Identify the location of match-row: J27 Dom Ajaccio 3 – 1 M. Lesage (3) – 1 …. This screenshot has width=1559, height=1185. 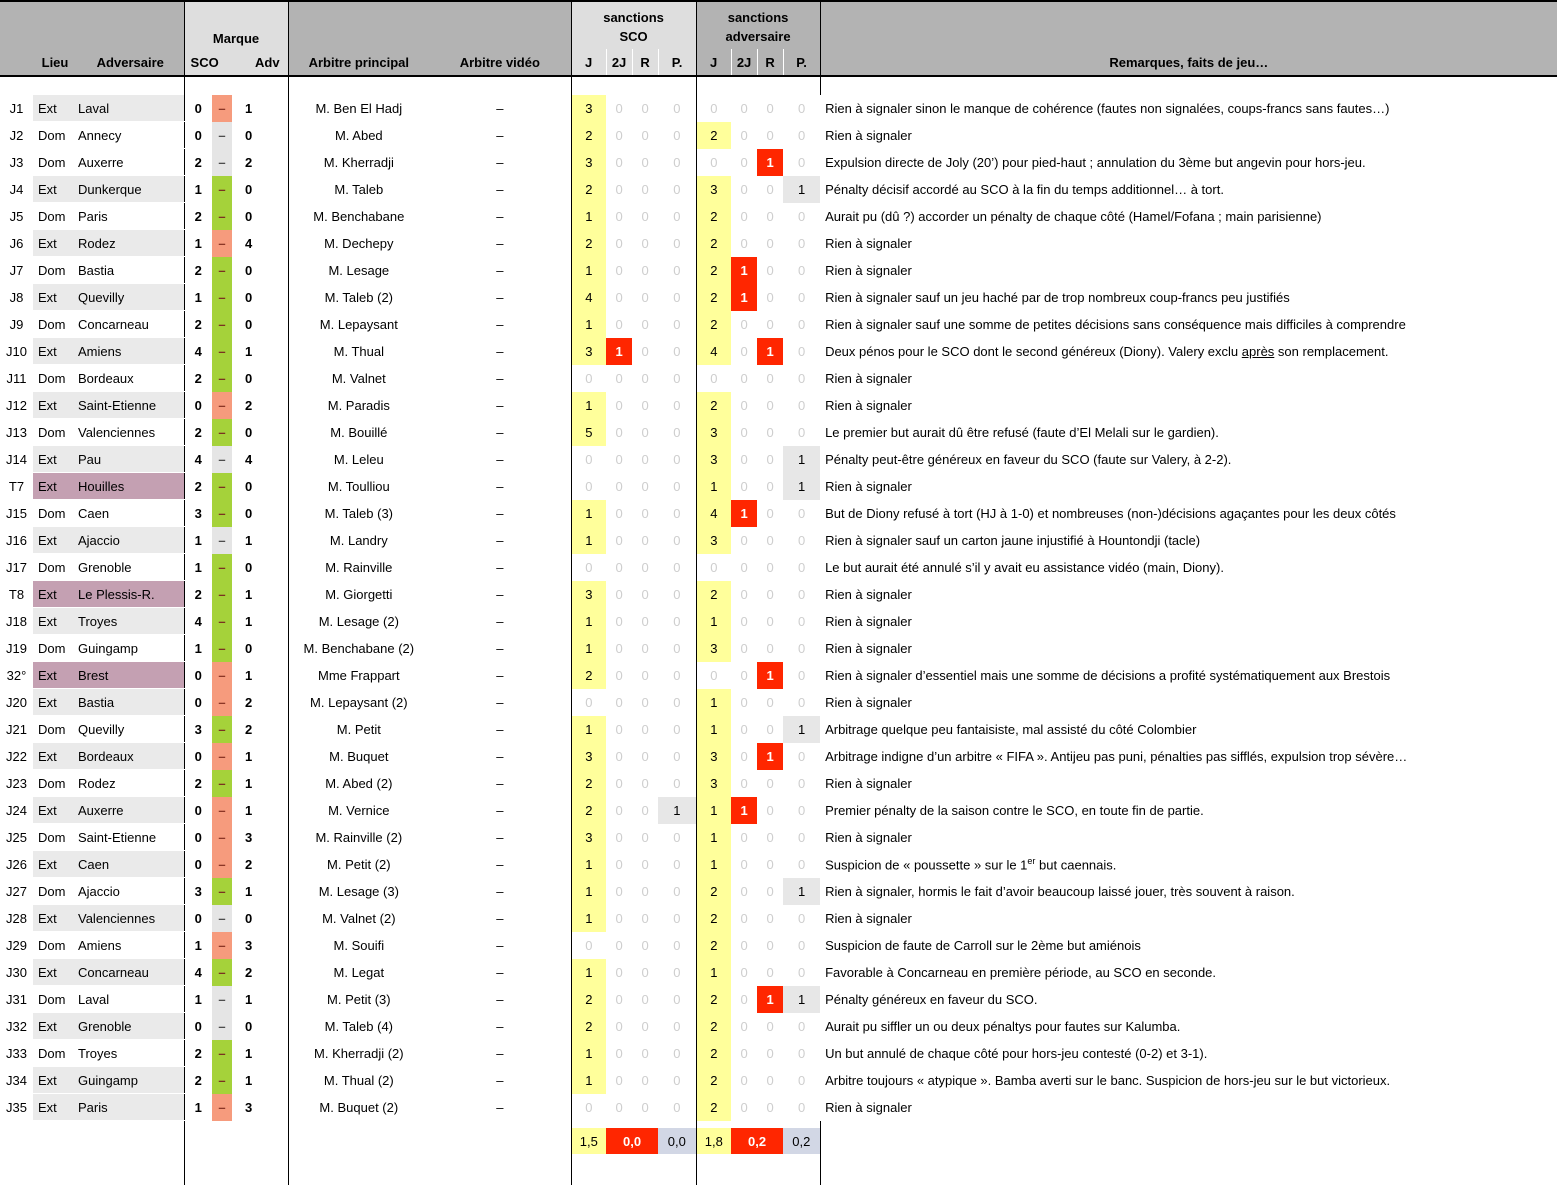
(778, 891).